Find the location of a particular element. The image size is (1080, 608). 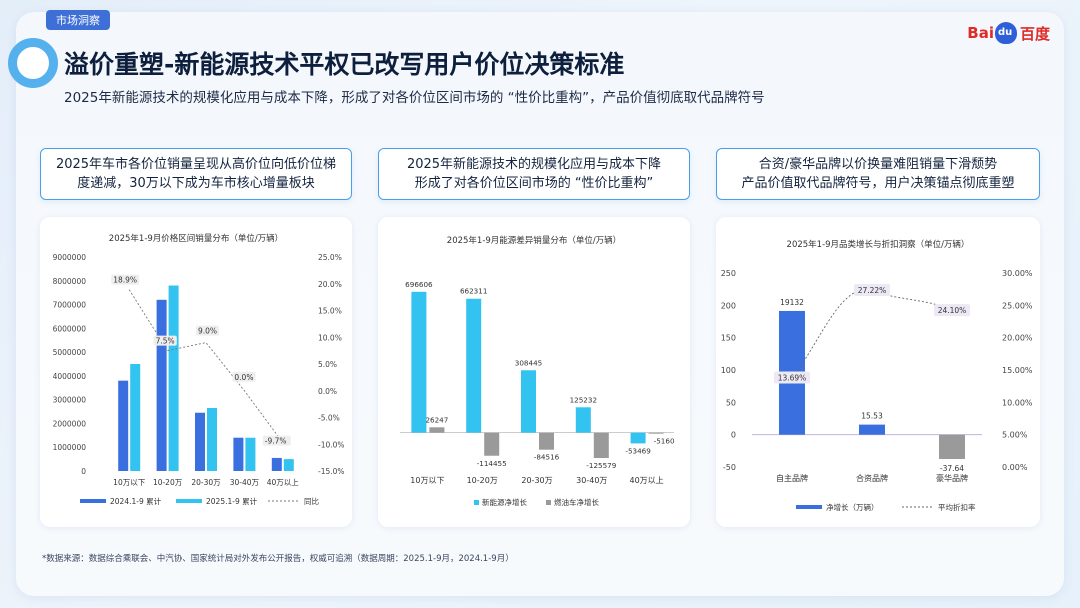

ice-value-label: -114455 is located at coordinates (492, 463).